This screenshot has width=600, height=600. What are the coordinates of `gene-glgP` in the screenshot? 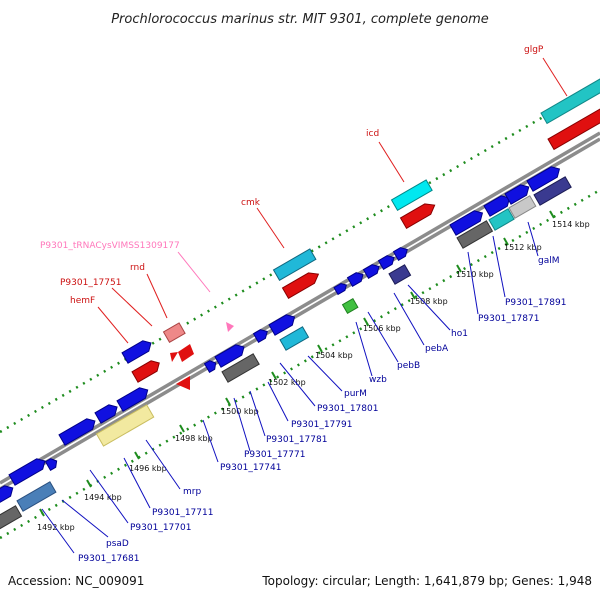 It's located at (570, 101).